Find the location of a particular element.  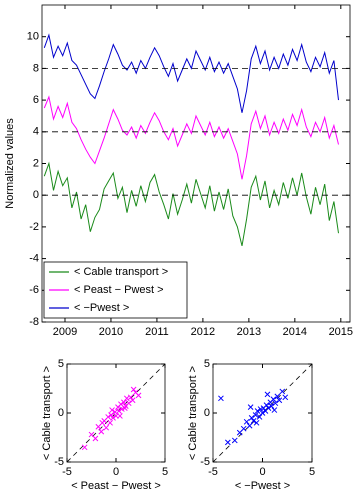

x-axis-label: < Peast − Pwest > is located at coordinates (116, 486).